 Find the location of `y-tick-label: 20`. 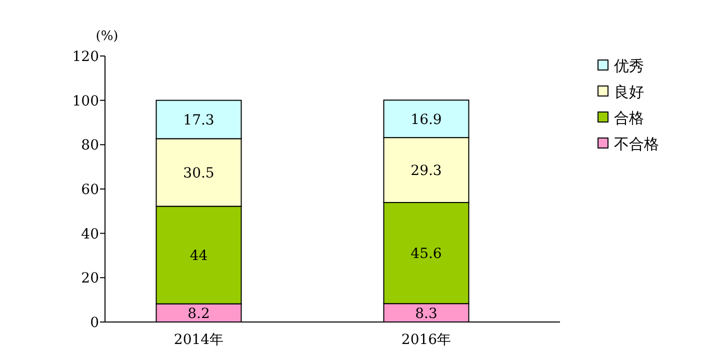

y-tick-label: 20 is located at coordinates (90, 278).